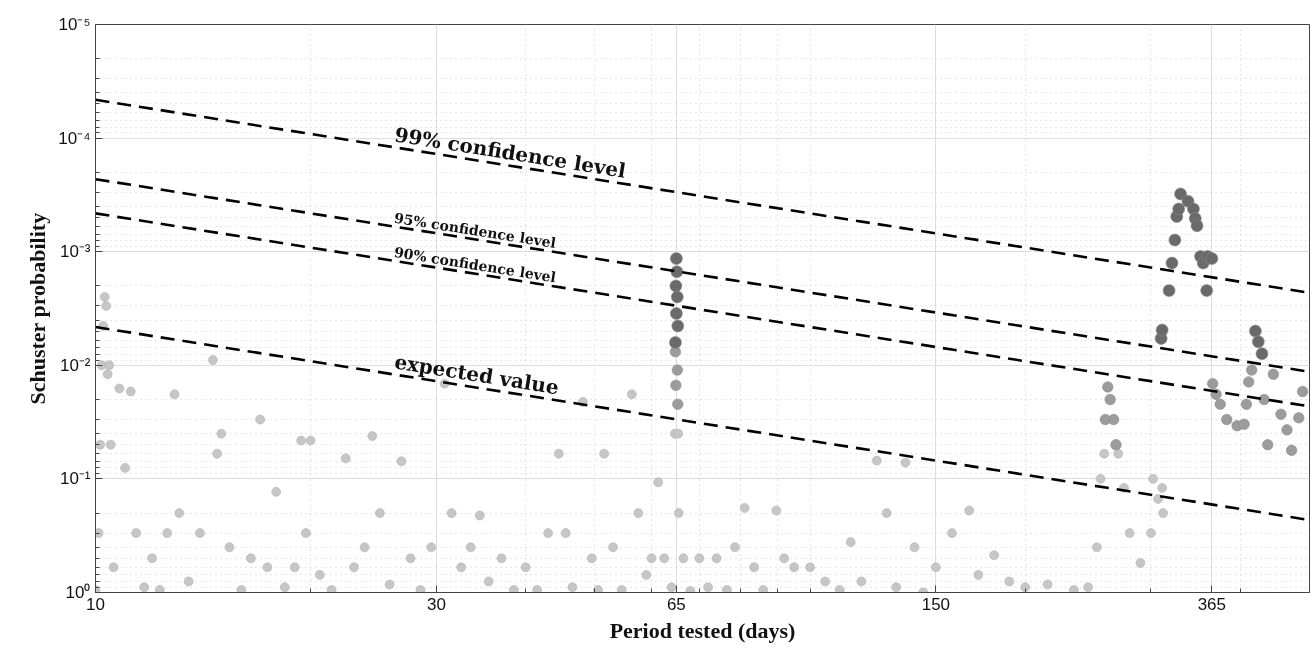 Image resolution: width=1315 pixels, height=656 pixels. What do you see at coordinates (436, 604) in the screenshot?
I see `x-tick-label: 30` at bounding box center [436, 604].